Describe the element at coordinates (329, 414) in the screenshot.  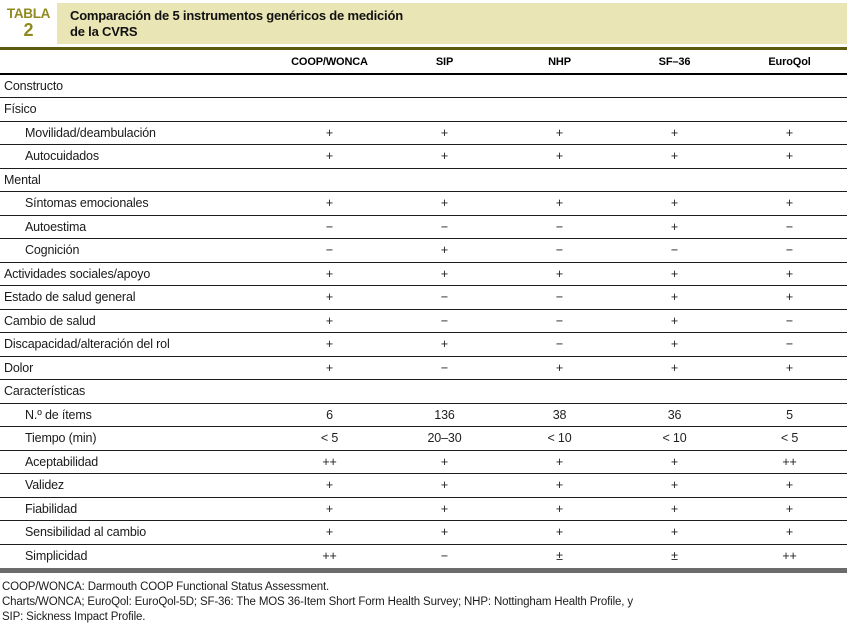
I see `cell-value: 6` at that location.